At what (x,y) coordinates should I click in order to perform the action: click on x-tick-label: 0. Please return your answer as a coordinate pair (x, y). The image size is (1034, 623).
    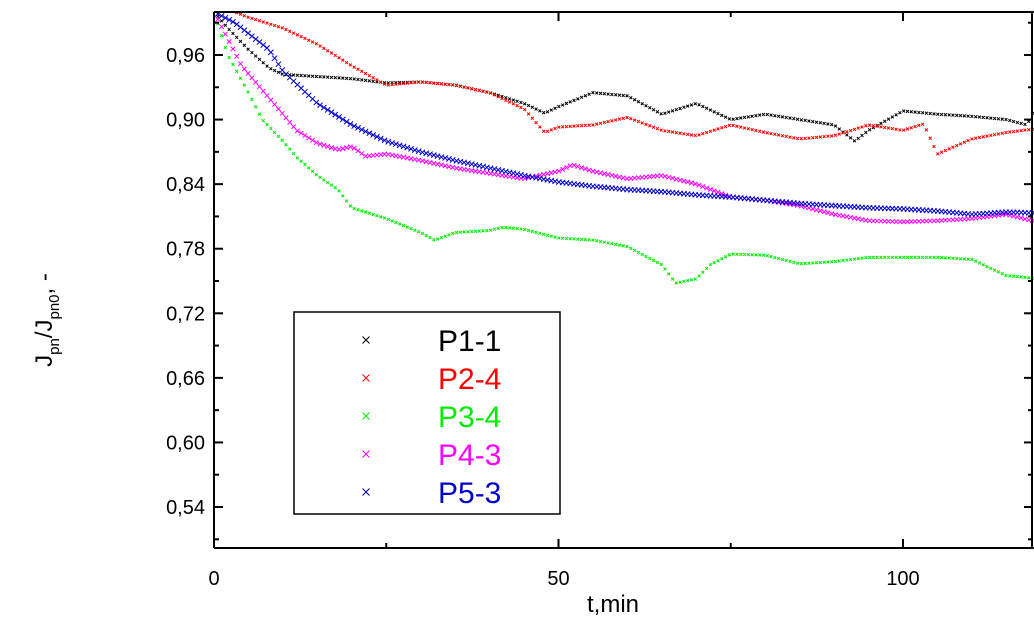
    Looking at the image, I should click on (213, 579).